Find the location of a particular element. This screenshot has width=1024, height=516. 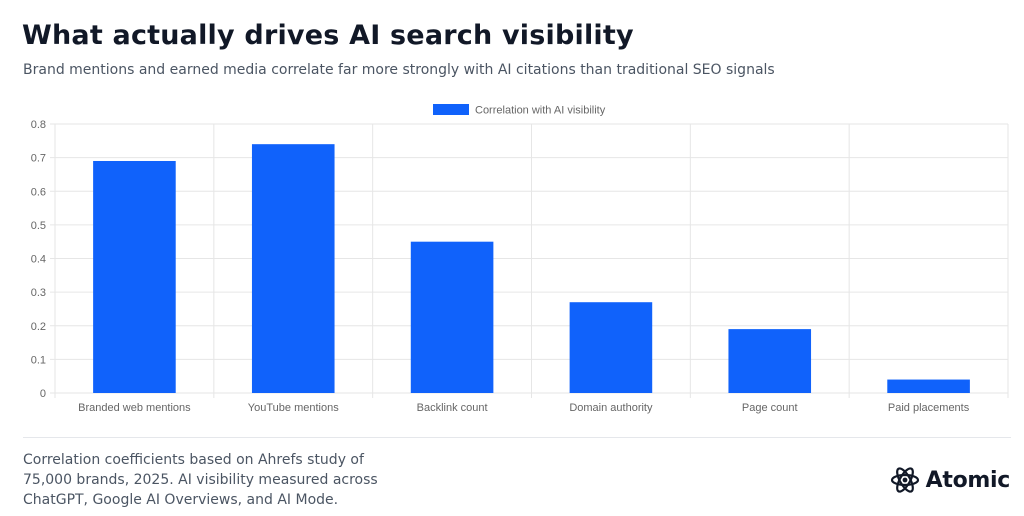

chart-legend: Correlation with AI visibility is located at coordinates (519, 110).